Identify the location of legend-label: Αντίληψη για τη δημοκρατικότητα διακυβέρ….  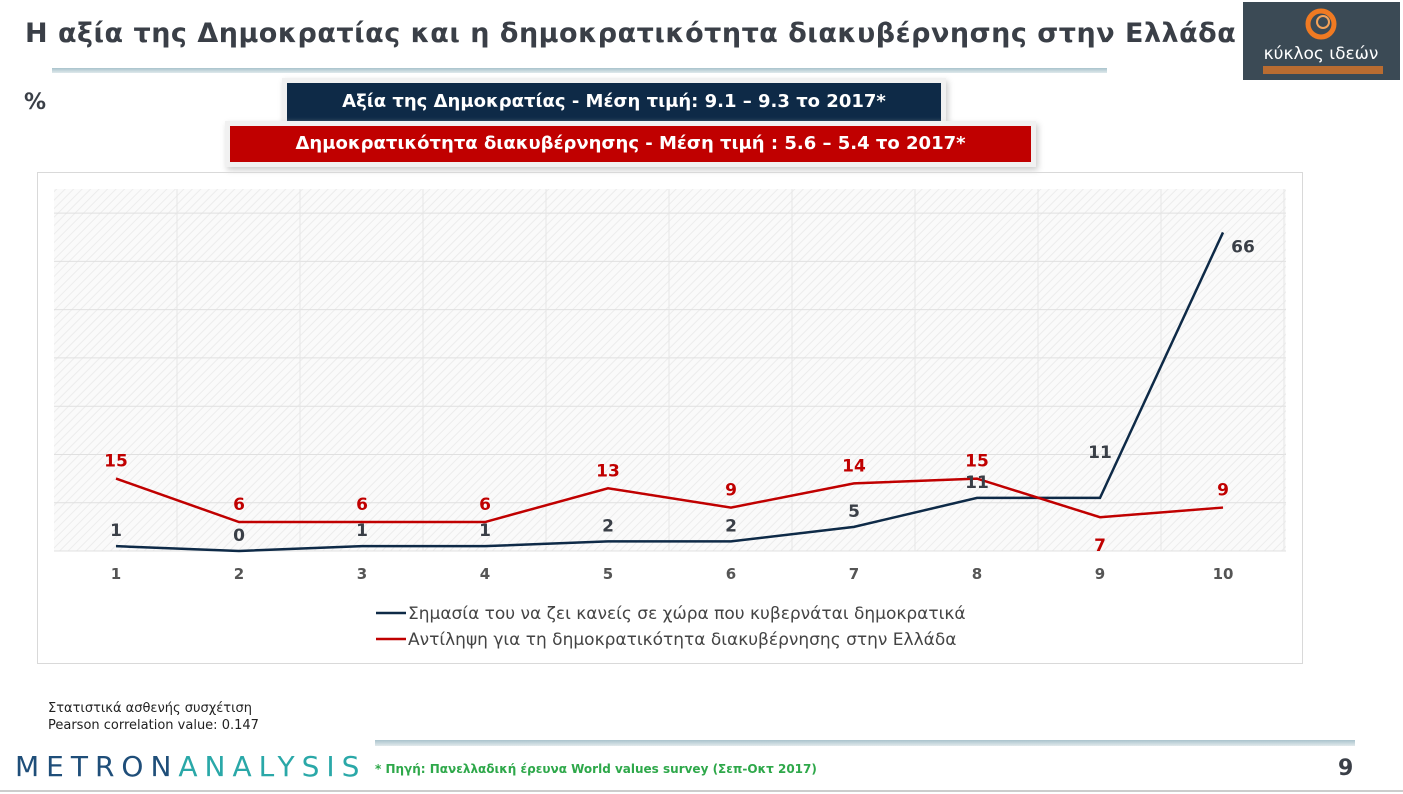
(682, 640).